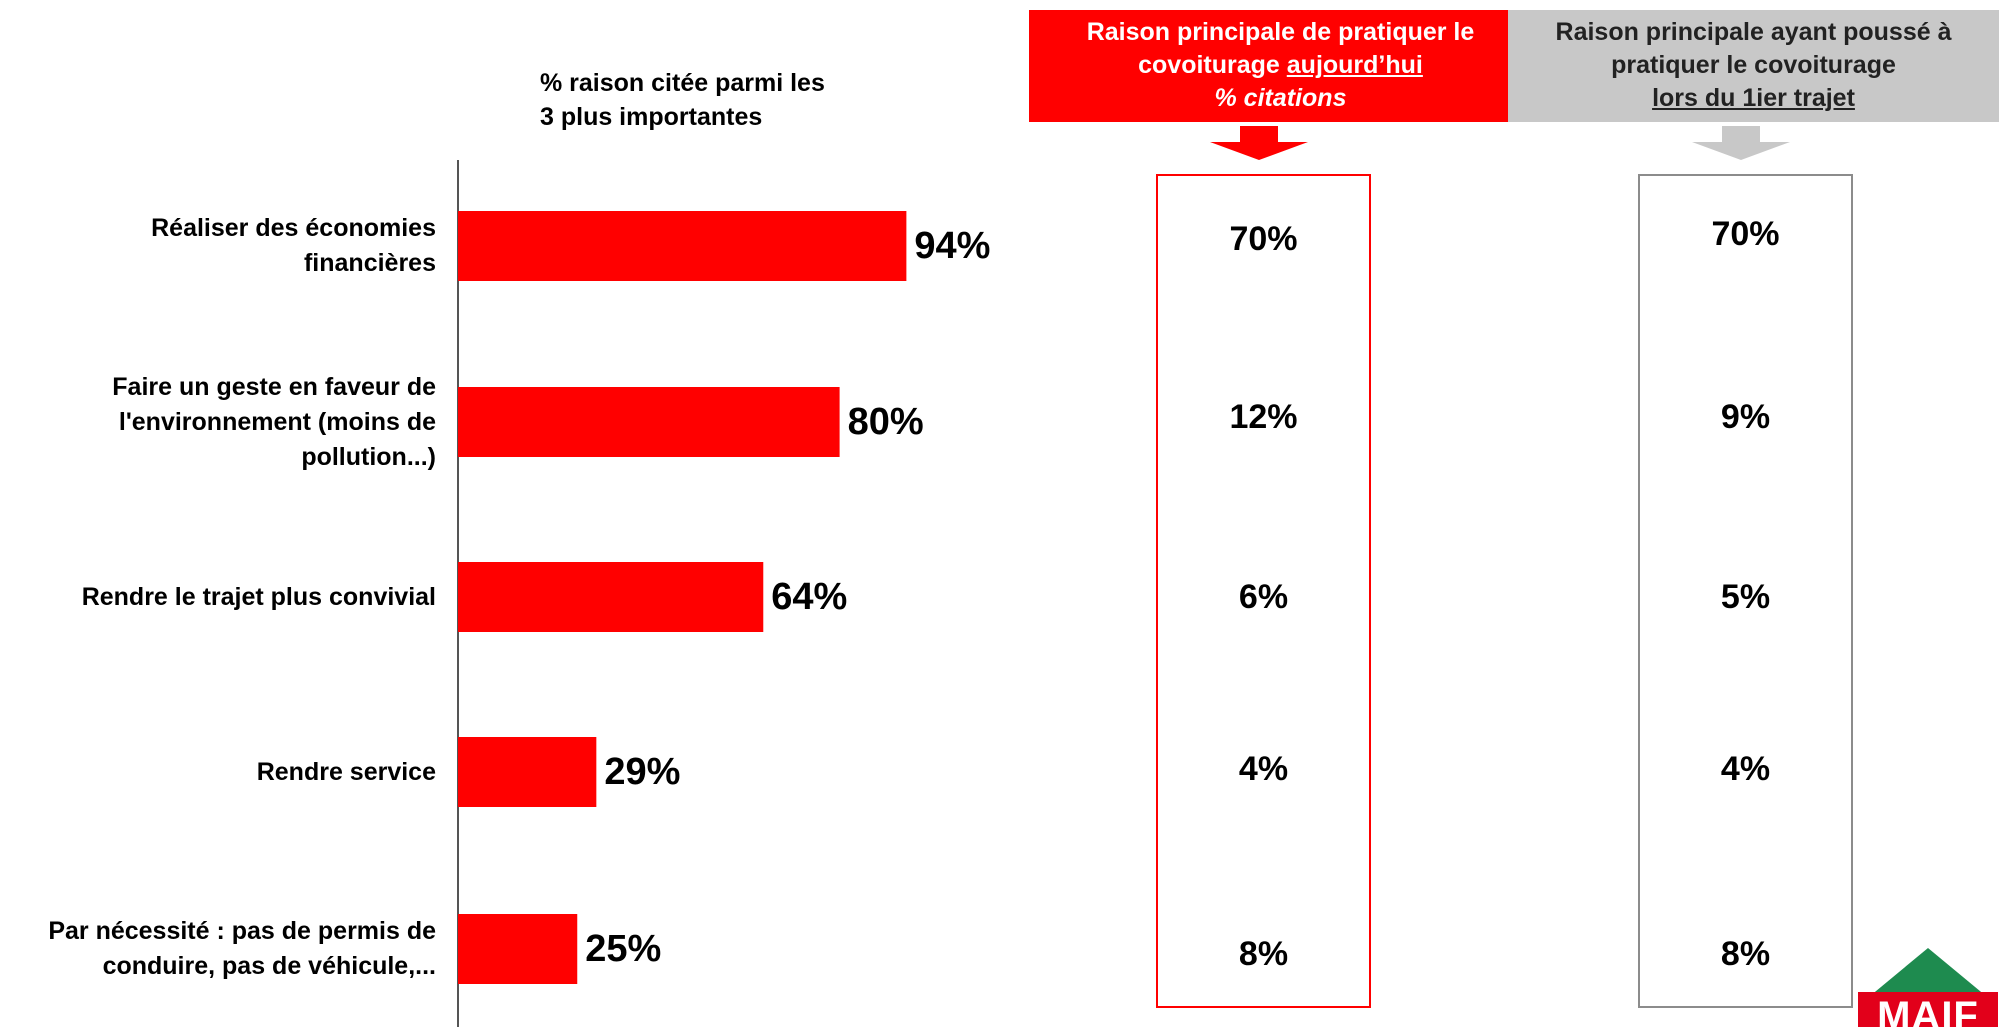 The width and height of the screenshot is (2011, 1027). I want to click on logo-text: MAIF, so click(1928, 1010).